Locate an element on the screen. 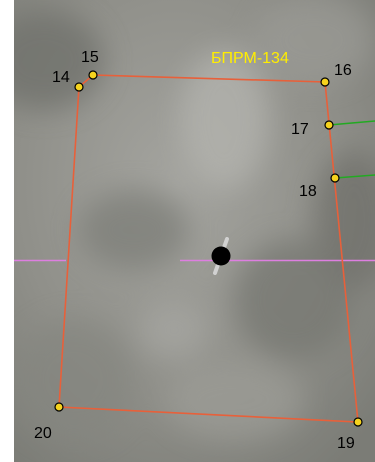 The width and height of the screenshot is (375, 462). point-label-20: 20 is located at coordinates (43, 433).